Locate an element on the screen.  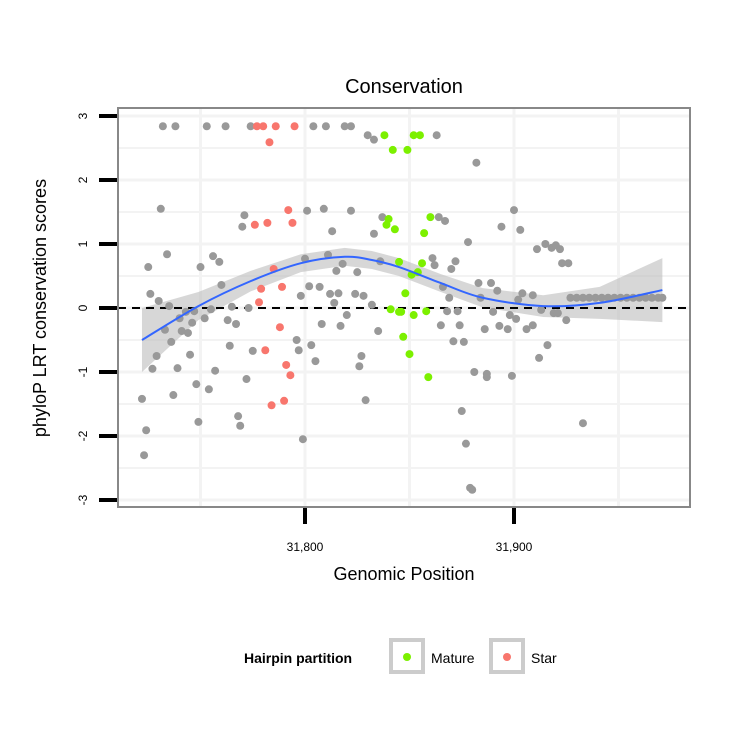
legend-star-dot is located at coordinates (507, 657).